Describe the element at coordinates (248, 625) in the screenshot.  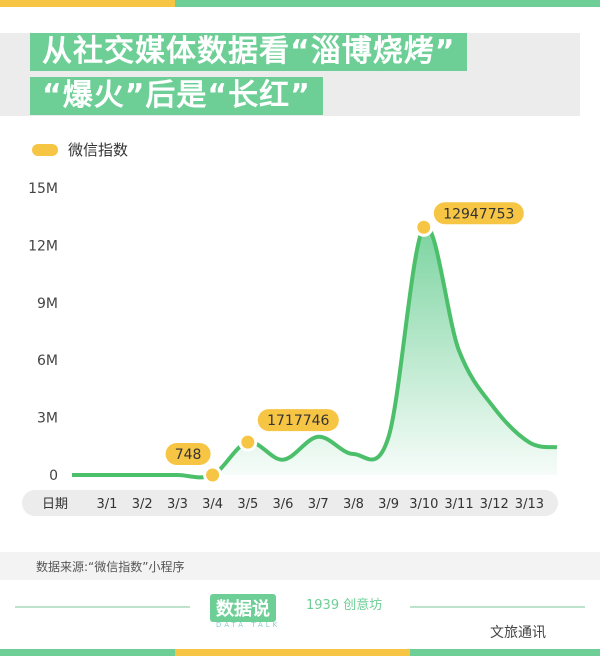
I see `logo-data-talk-sub: DATA TALK` at that location.